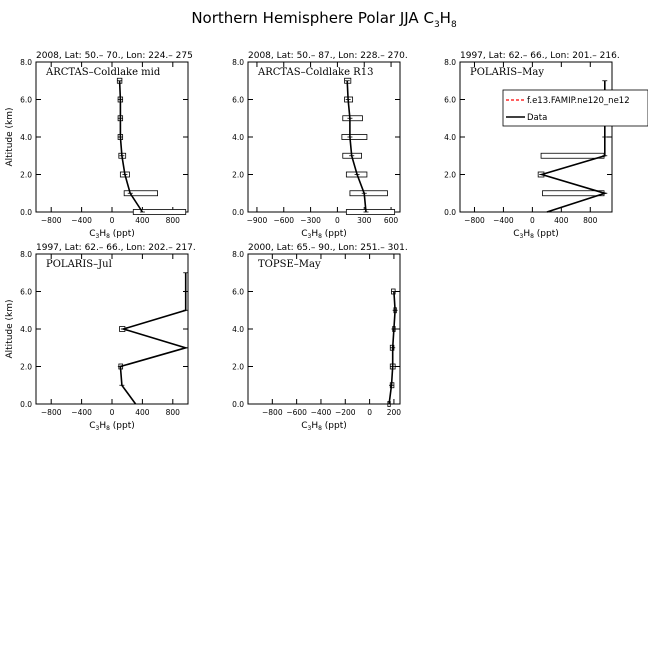 The image size is (648, 648). I want to click on panel-header: 2008, Lat: 50.– 70., Lon: 224.– 275, so click(114, 56).